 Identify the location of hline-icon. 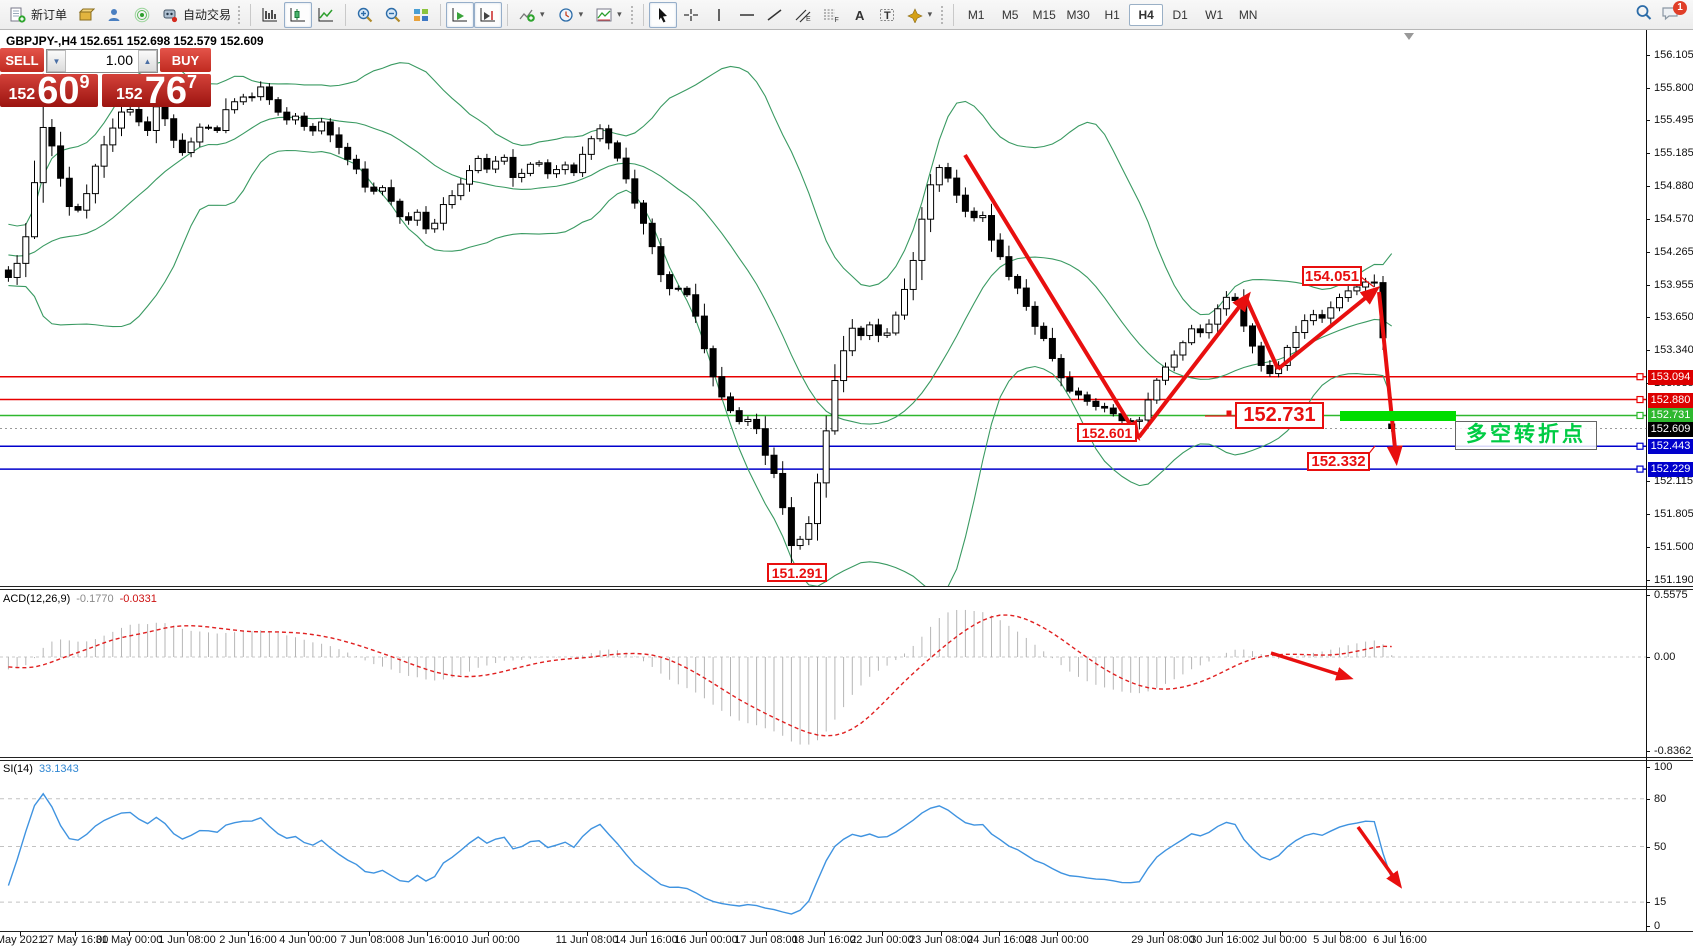
(747, 15).